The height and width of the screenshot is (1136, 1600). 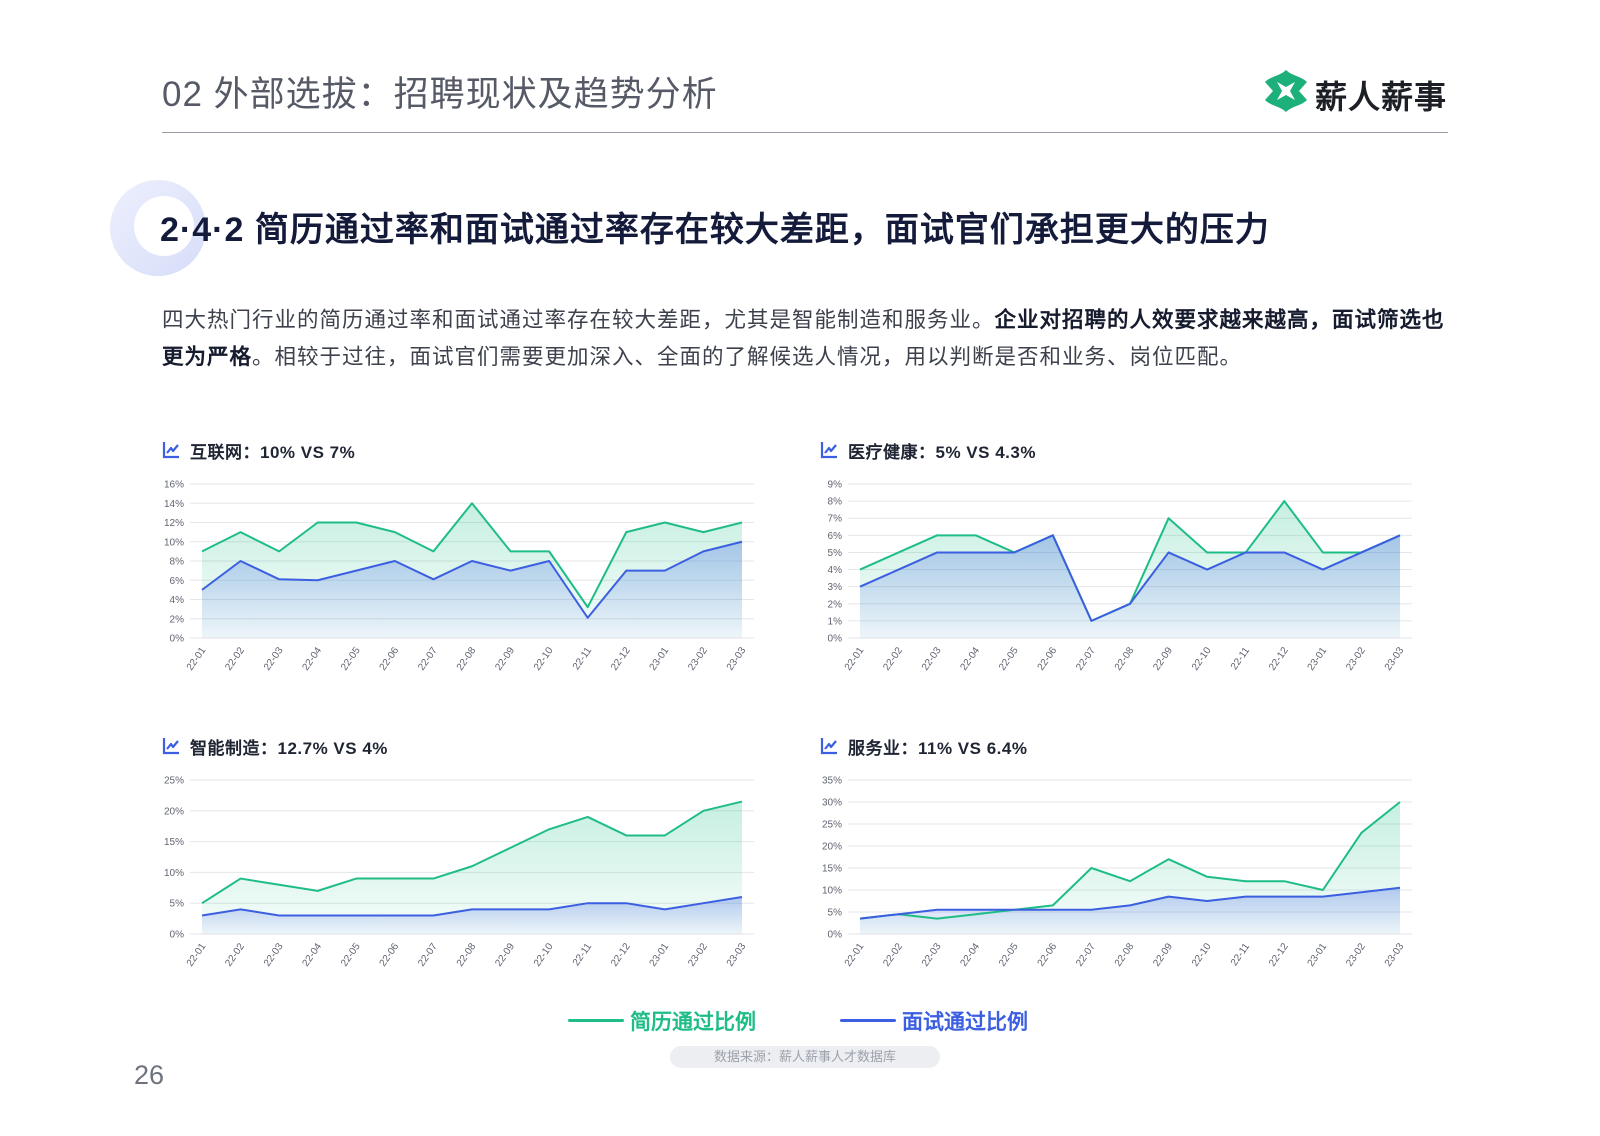 I want to click on legend-swatch-resume, so click(x=596, y=1020).